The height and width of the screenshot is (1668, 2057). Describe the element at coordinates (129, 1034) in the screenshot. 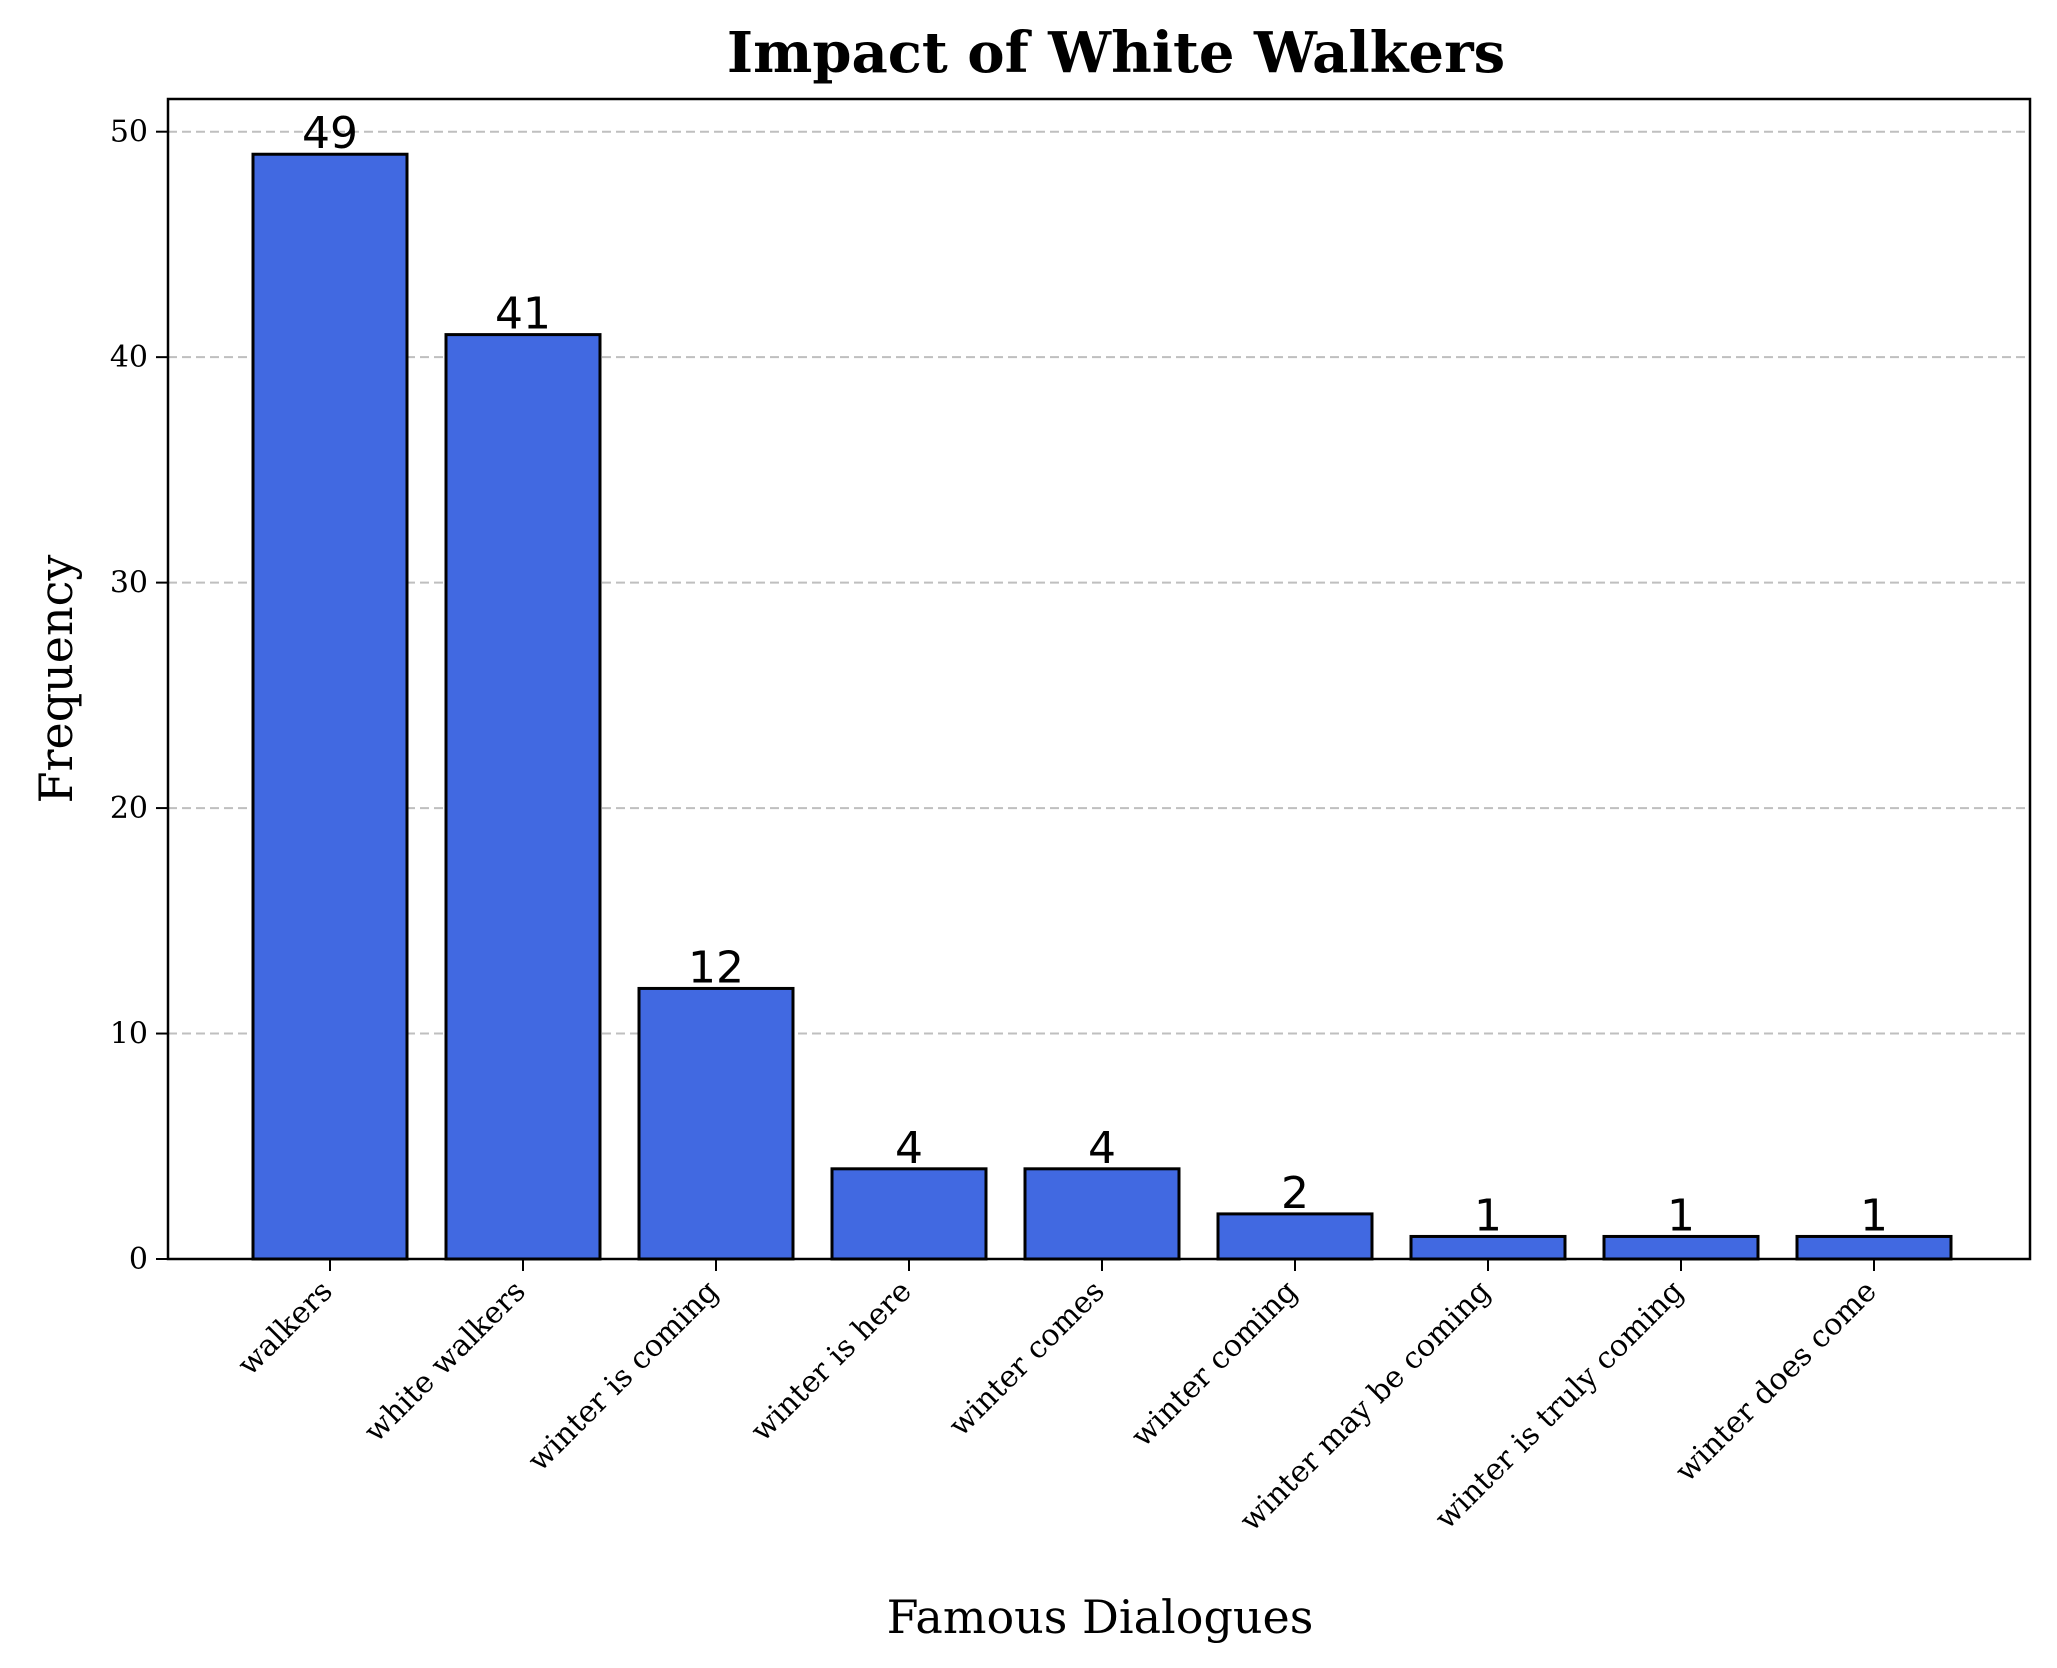

I see `y-tick-label: 10` at that location.